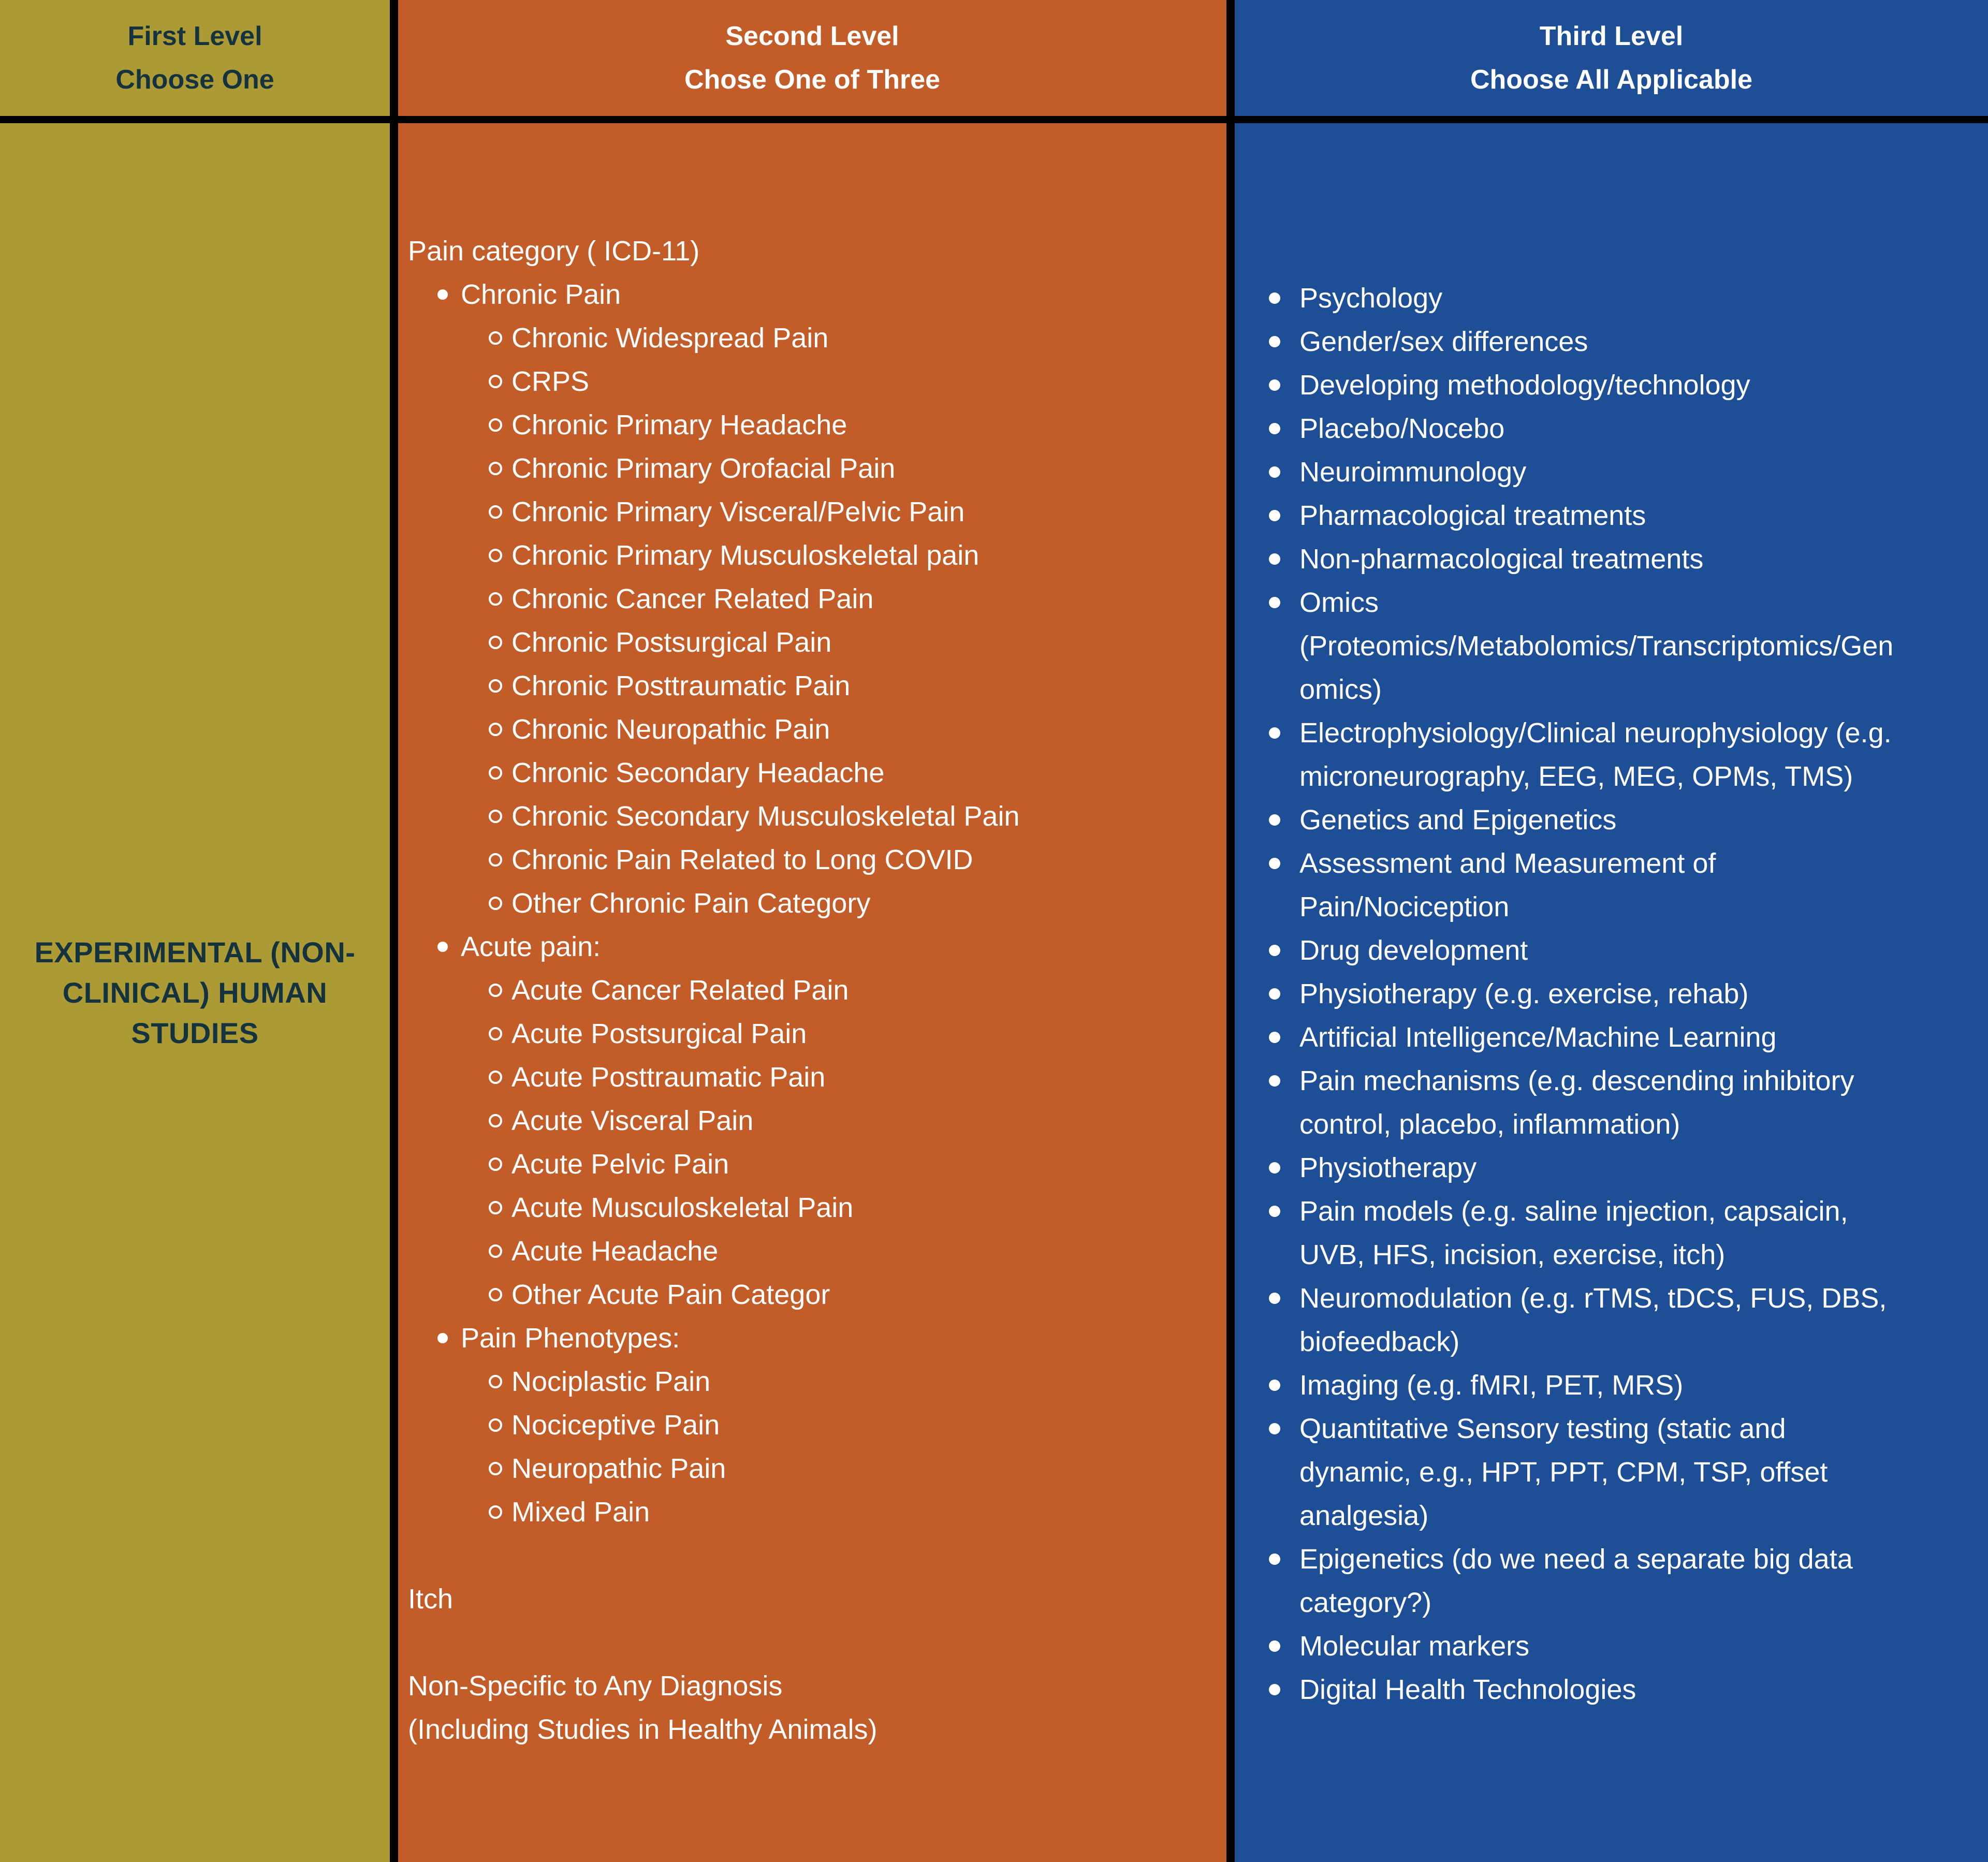 The image size is (1988, 1862). What do you see at coordinates (1567, 820) in the screenshot?
I see `third-level-item: Genetics and Epigenetics` at bounding box center [1567, 820].